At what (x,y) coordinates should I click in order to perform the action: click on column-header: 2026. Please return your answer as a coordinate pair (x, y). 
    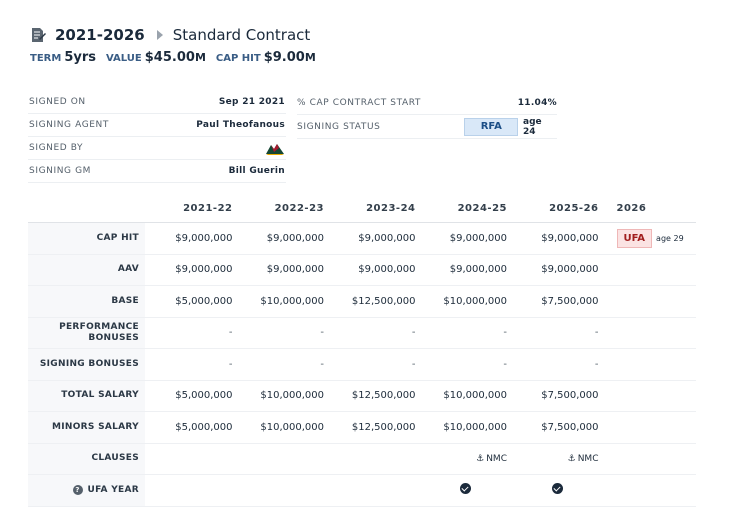
    Looking at the image, I should click on (631, 208).